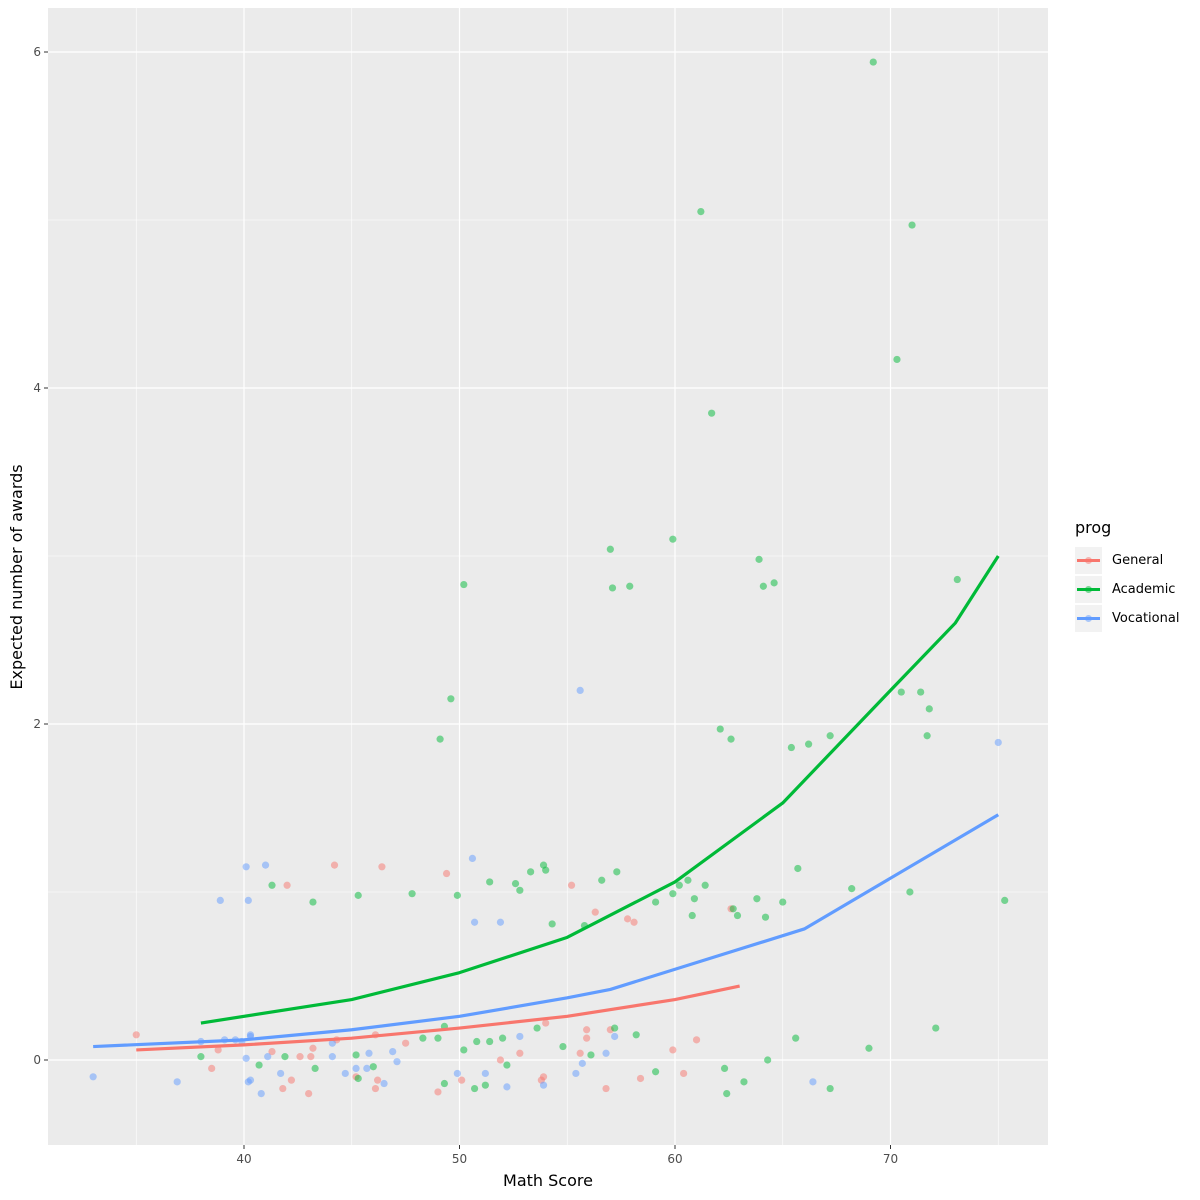  I want to click on legend-label: Academic, so click(1144, 589).